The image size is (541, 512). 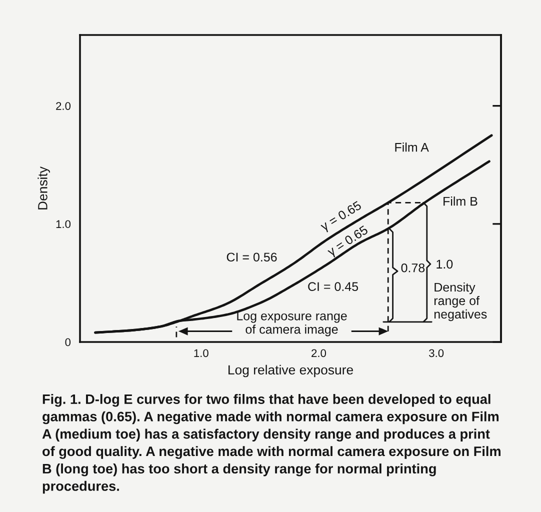 I want to click on annotation: Density range of negatives, so click(x=460, y=302).